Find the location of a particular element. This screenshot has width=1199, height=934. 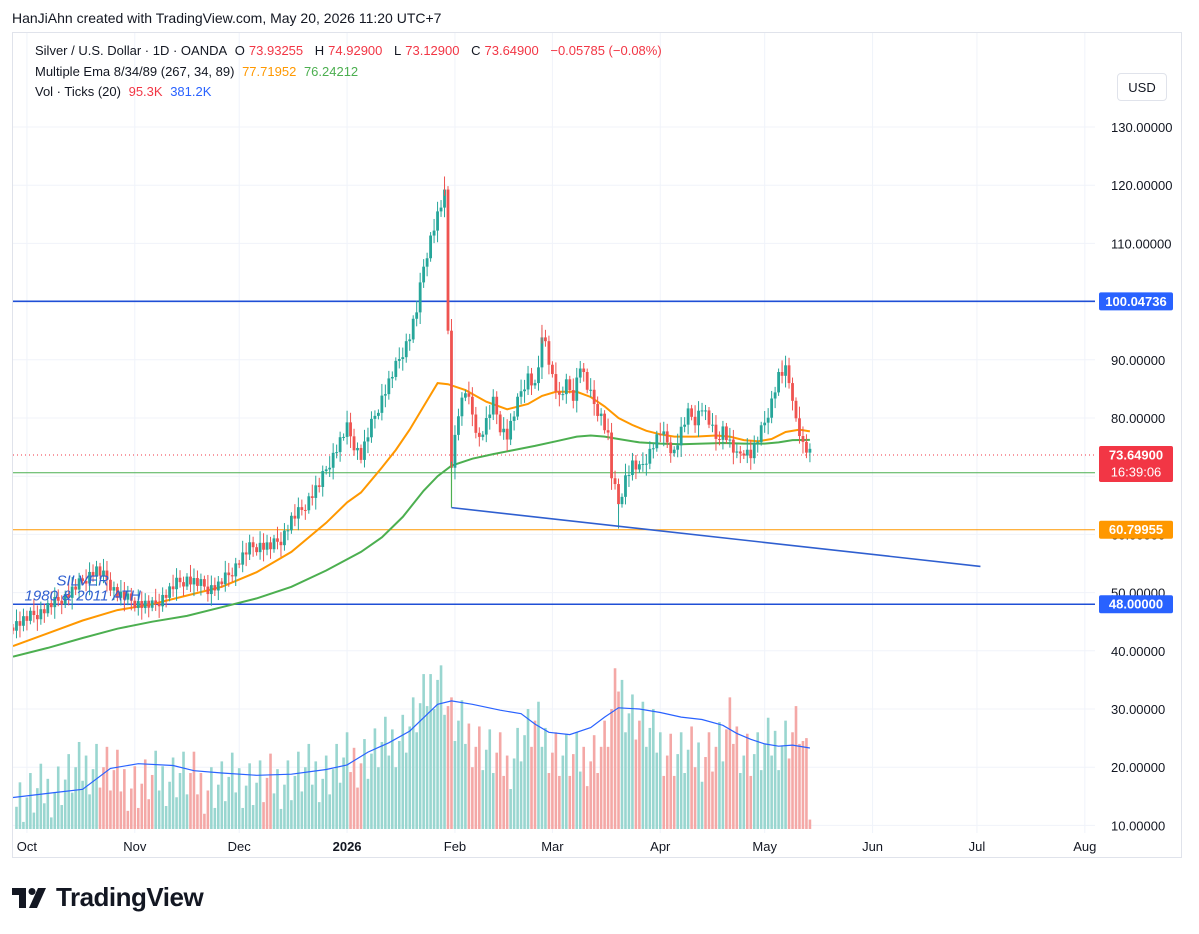

annotation-line2: 1980 & 2011 ATH is located at coordinates (83, 596).